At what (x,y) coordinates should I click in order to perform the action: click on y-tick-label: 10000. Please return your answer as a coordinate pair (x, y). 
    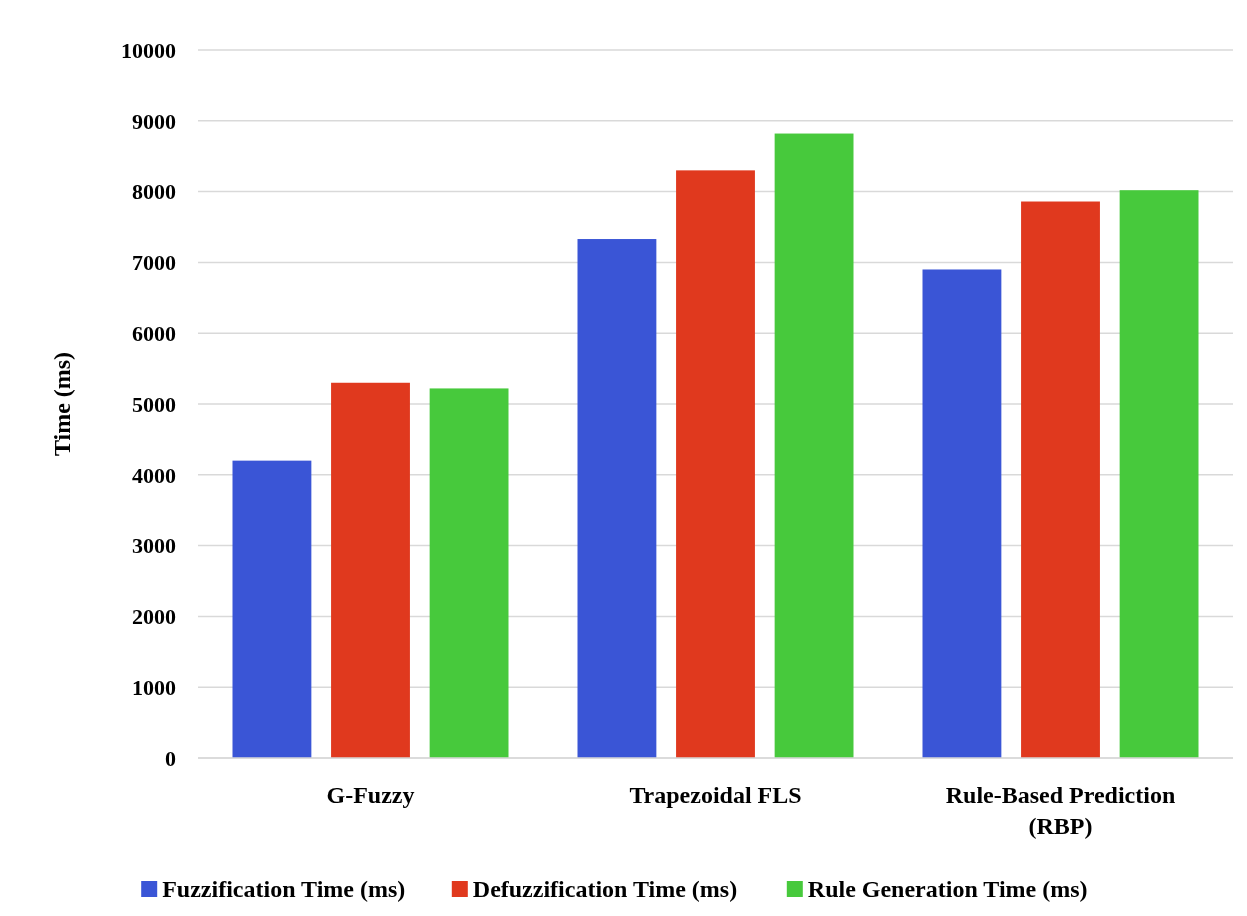
    Looking at the image, I should click on (148, 50).